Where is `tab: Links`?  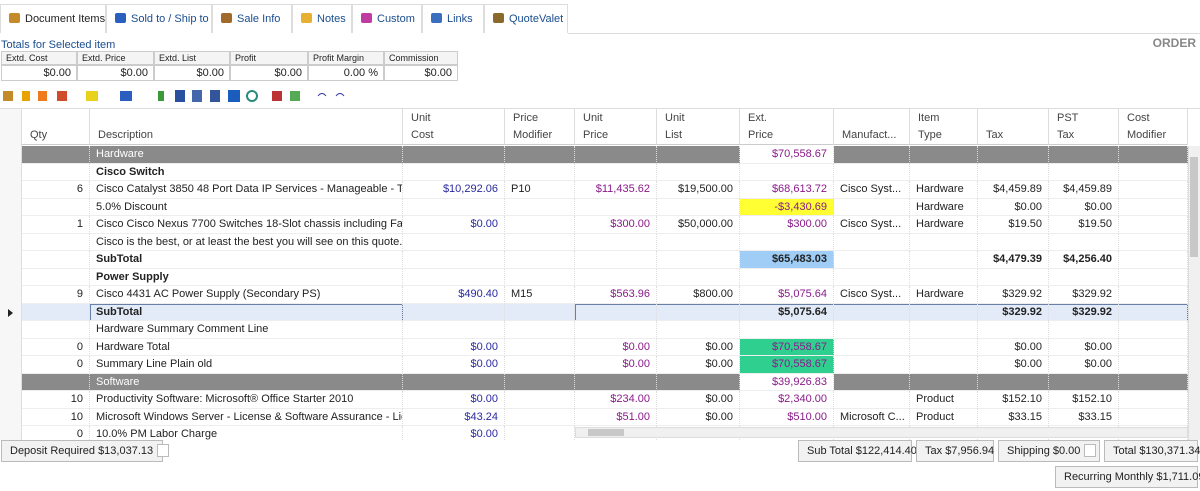 tab: Links is located at coordinates (453, 18).